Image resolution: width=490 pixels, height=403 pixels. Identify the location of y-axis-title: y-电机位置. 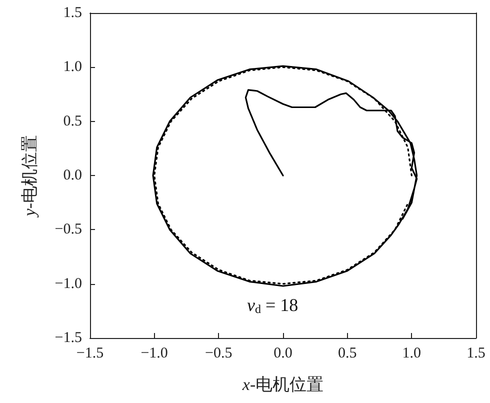
(29, 176).